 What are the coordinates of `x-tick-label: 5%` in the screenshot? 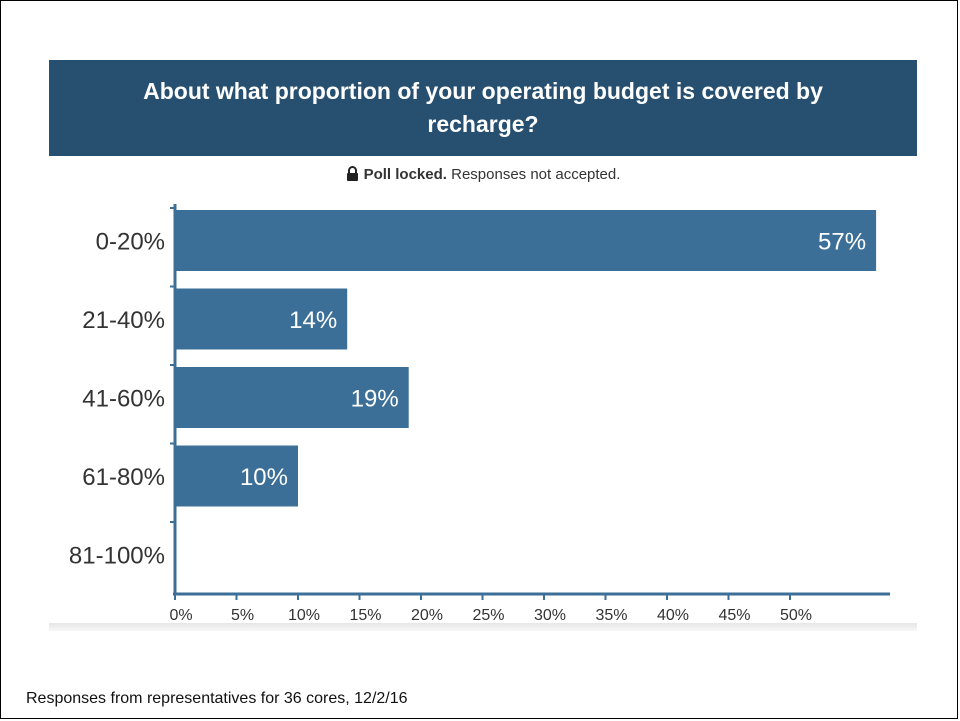 It's located at (242, 615).